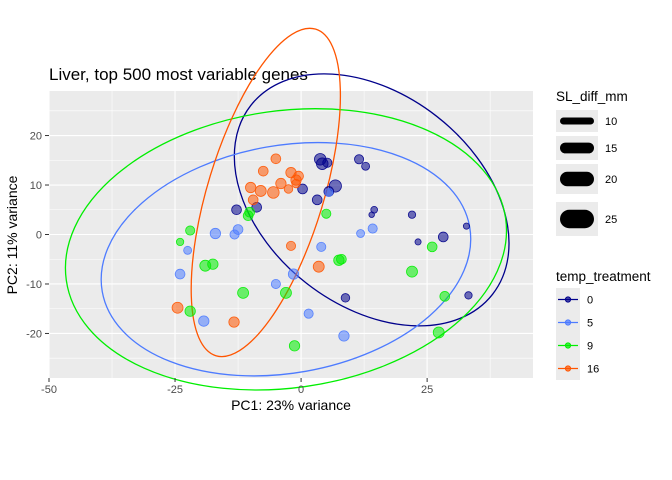 This screenshot has width=672, height=480. Describe the element at coordinates (603, 276) in the screenshot. I see `color-legend-title: temp_treatment` at that location.